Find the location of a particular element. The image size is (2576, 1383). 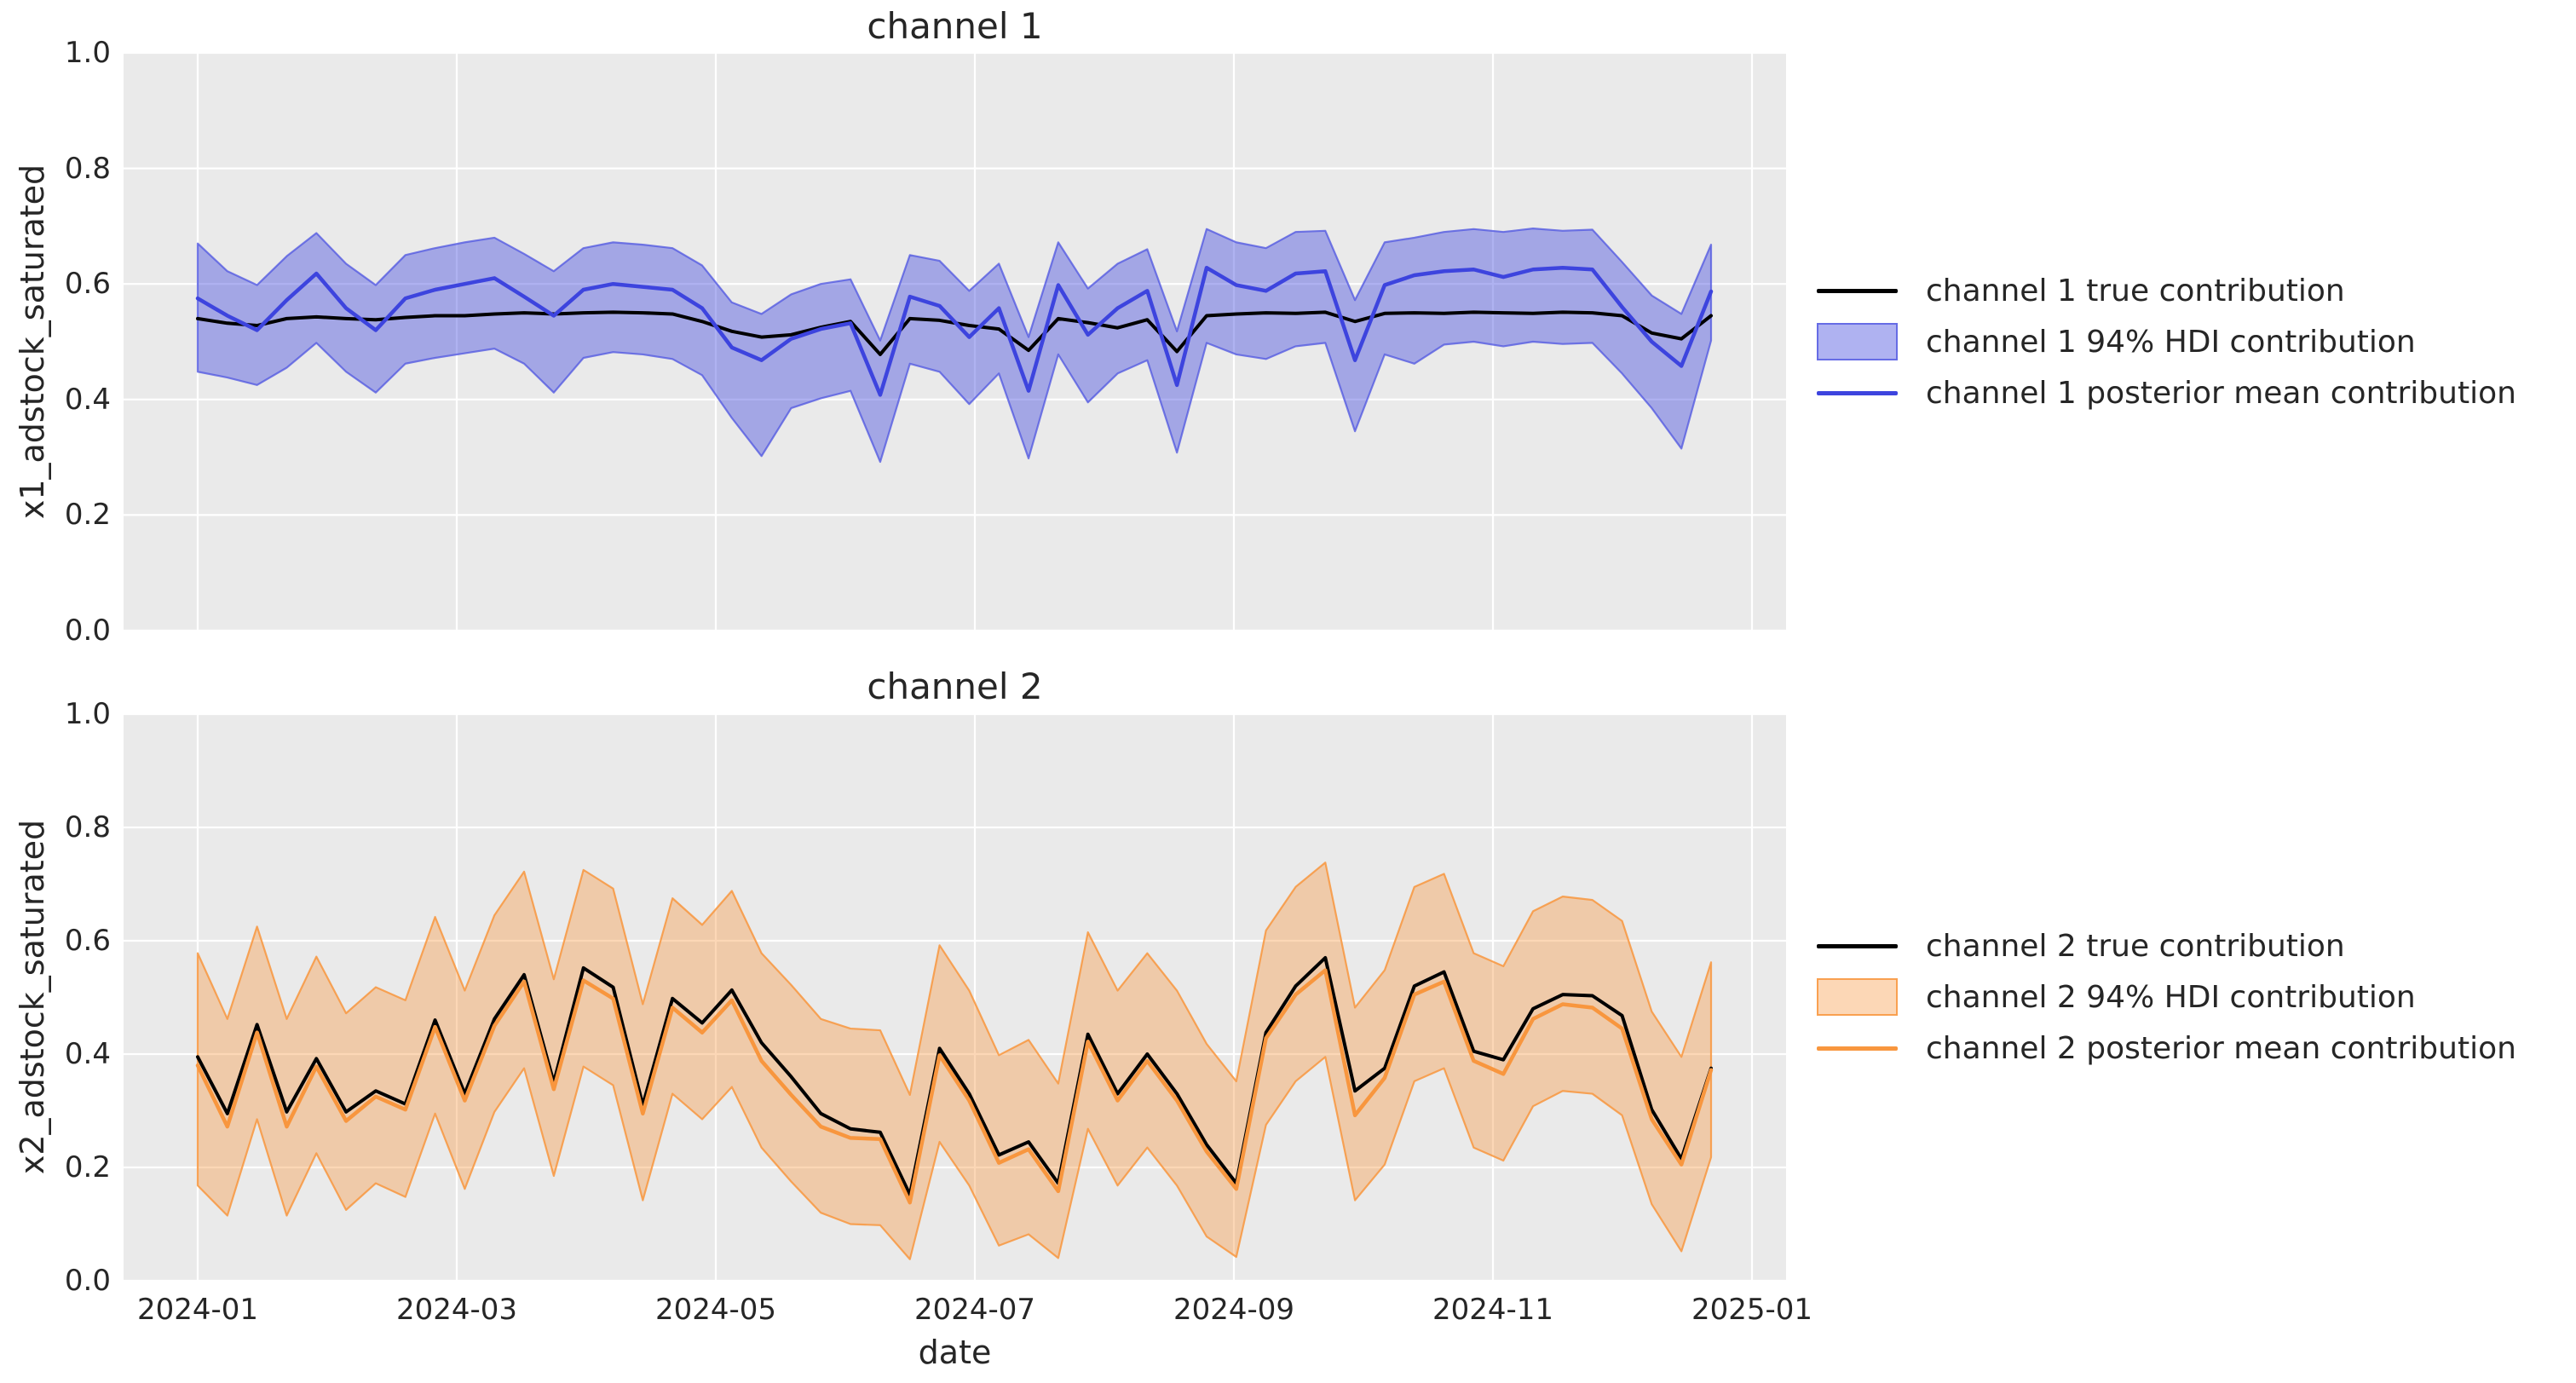

x-tick-label: 2024-03 is located at coordinates (456, 1310).